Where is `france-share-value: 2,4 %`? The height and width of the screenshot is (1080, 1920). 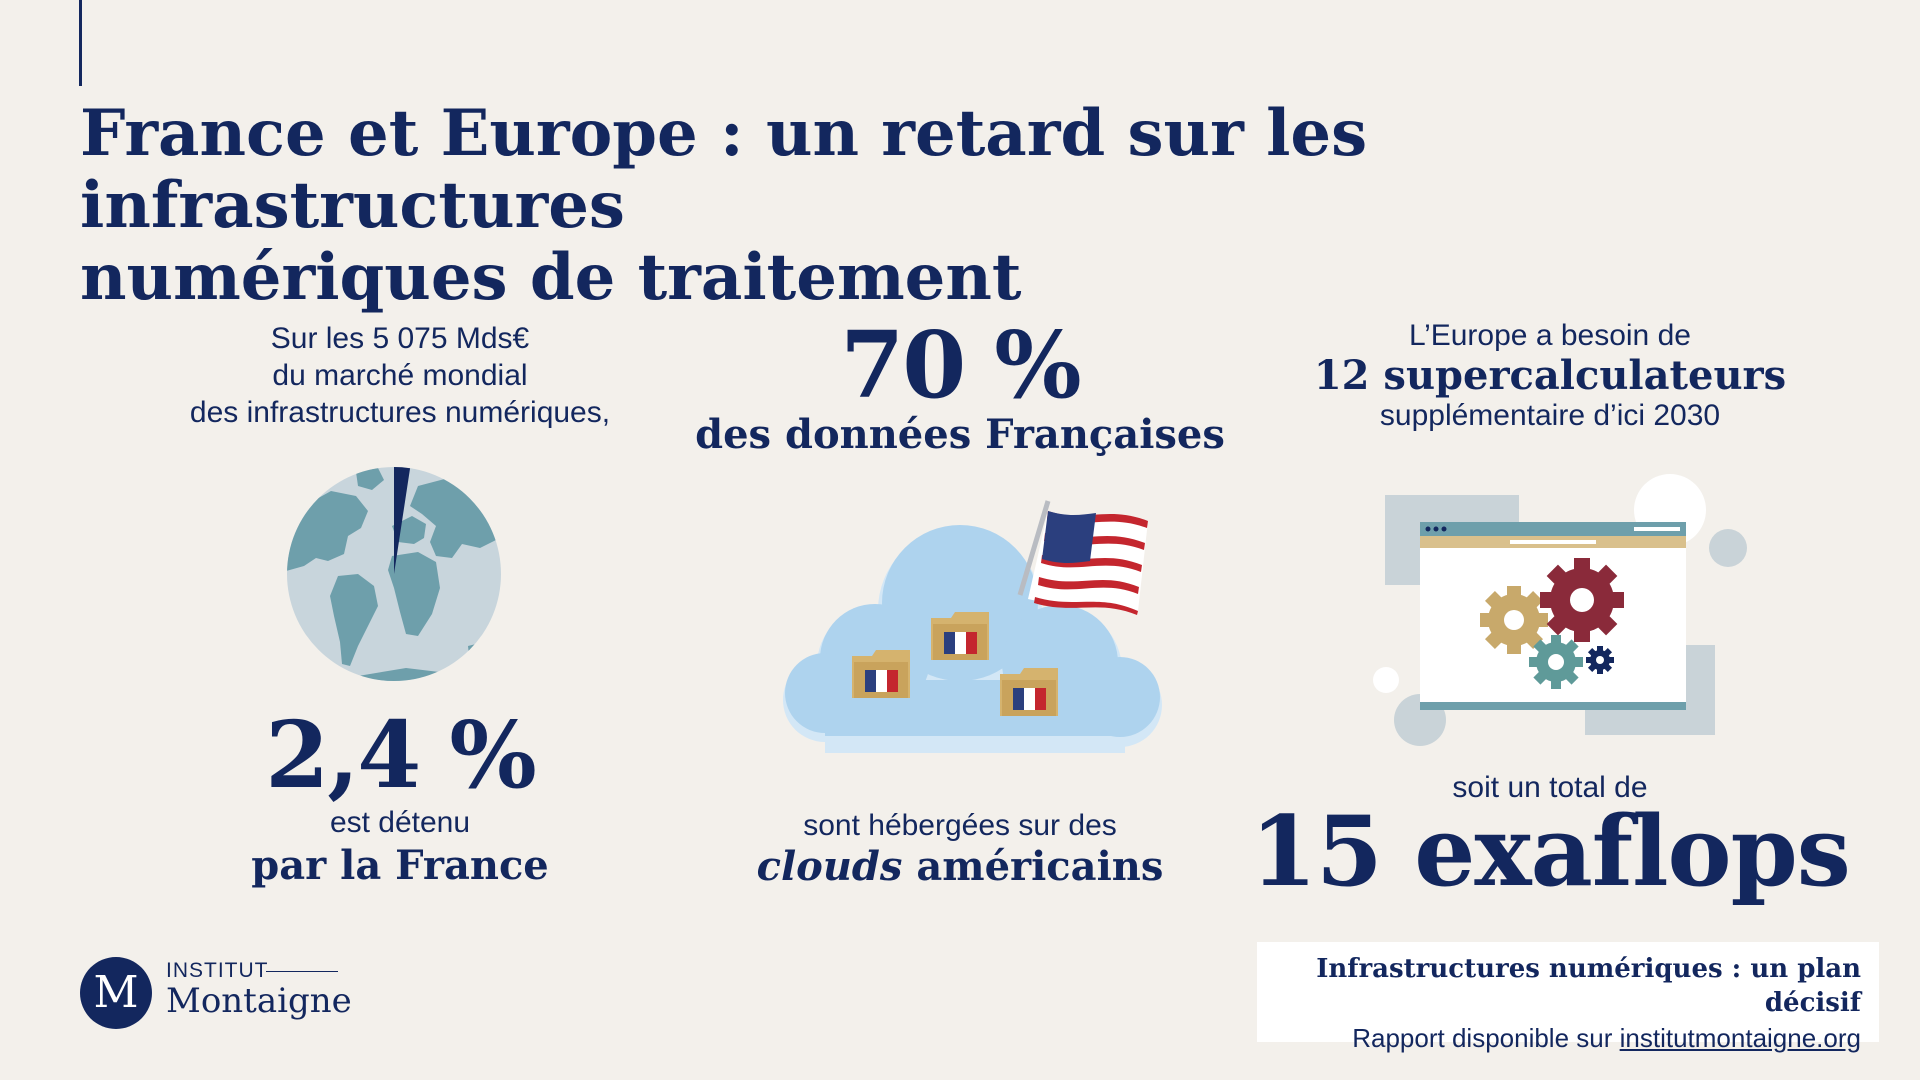
france-share-value: 2,4 % is located at coordinates (401, 755).